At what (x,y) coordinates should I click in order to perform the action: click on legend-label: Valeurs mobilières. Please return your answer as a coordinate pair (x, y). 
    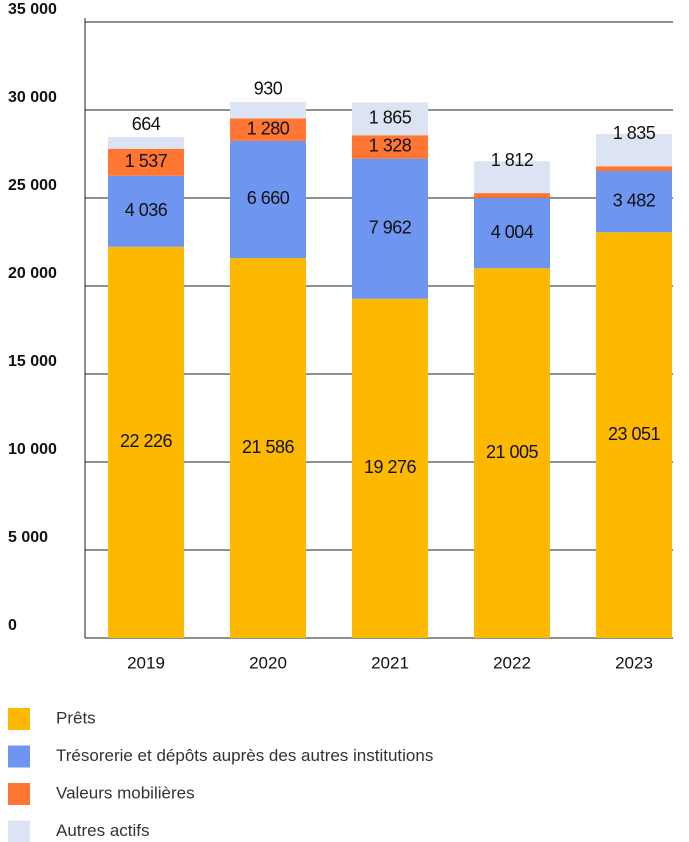
    Looking at the image, I should click on (125, 792).